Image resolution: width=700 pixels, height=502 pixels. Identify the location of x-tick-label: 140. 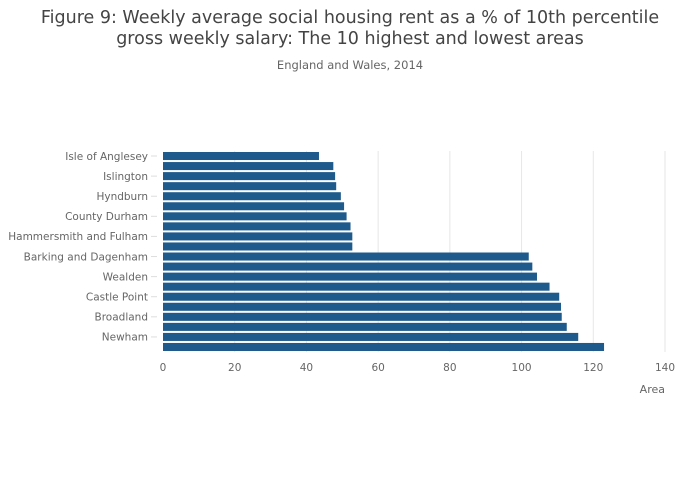
(665, 368).